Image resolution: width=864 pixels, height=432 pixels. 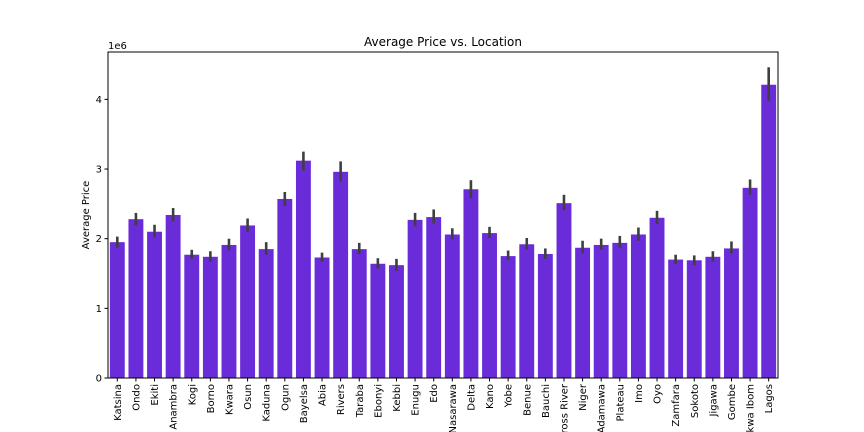 I want to click on bar-sokoto, so click(x=694, y=319).